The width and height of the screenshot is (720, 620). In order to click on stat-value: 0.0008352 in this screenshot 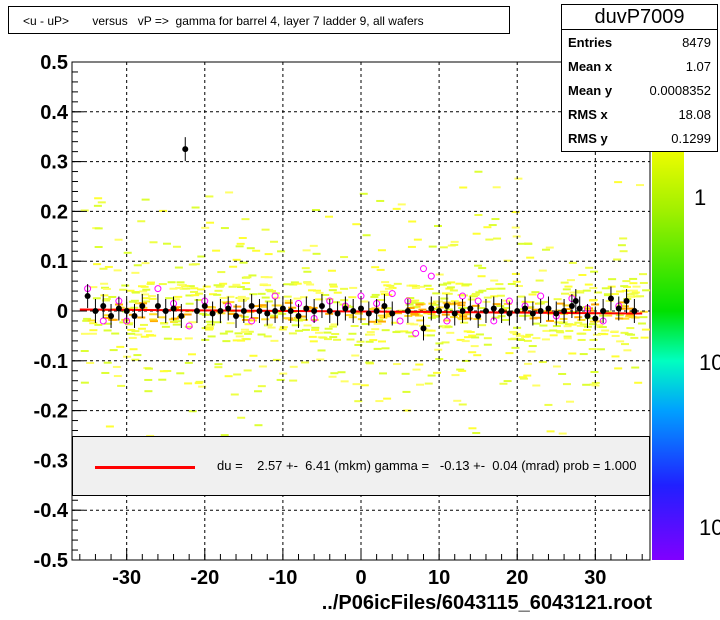, I will do `click(680, 90)`.